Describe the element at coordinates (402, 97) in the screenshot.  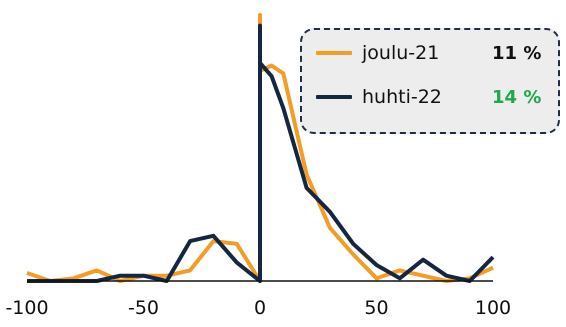
I see `legend-label: huhti-22` at that location.